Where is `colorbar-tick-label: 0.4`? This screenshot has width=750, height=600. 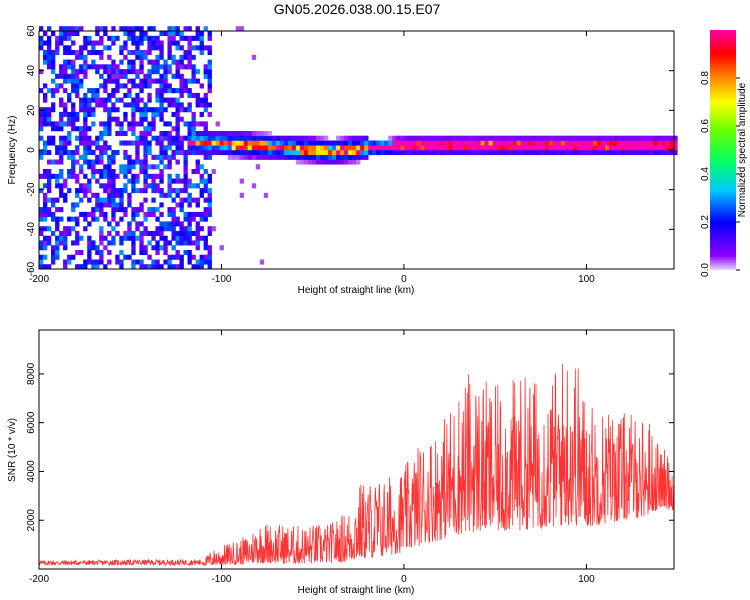
colorbar-tick-label: 0.4 is located at coordinates (705, 174).